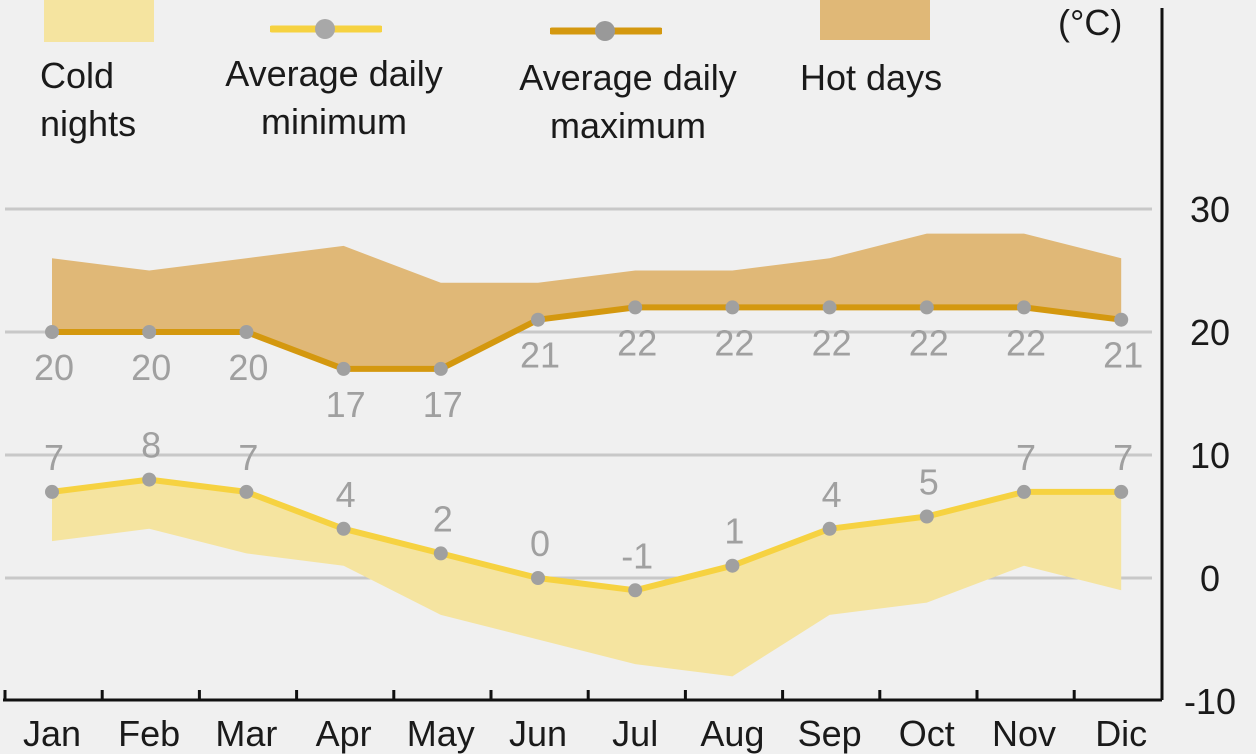 Image resolution: width=1256 pixels, height=754 pixels. What do you see at coordinates (99, 21) in the screenshot?
I see `legend-cold-nights-swatch` at bounding box center [99, 21].